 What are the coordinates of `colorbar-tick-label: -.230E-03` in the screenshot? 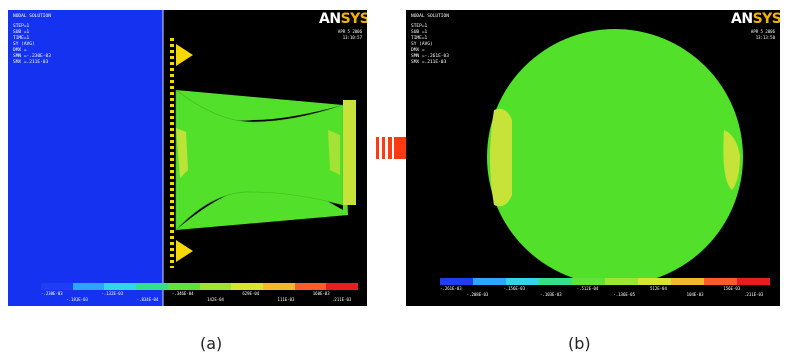 It's located at (52, 293).